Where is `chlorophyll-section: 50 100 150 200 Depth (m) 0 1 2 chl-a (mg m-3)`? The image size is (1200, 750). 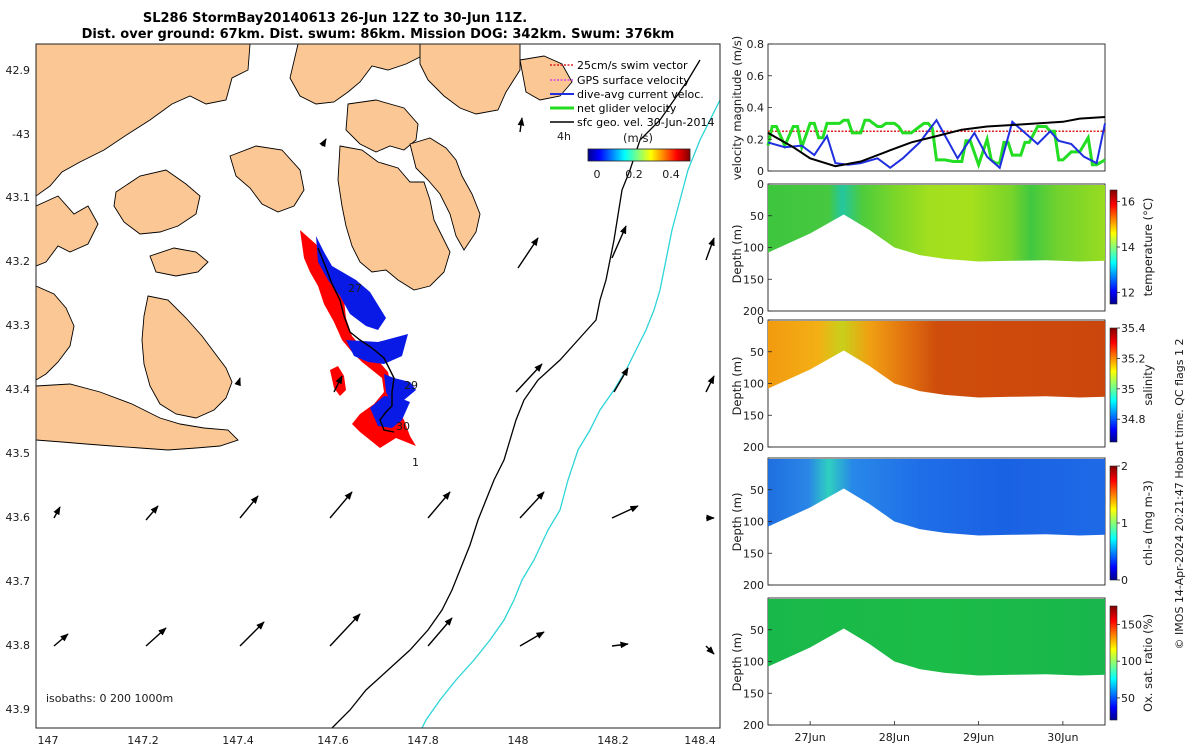 chlorophyll-section: 50 100 150 200 Depth (m) 0 1 2 chl-a (mg m-3) is located at coordinates (942, 524).